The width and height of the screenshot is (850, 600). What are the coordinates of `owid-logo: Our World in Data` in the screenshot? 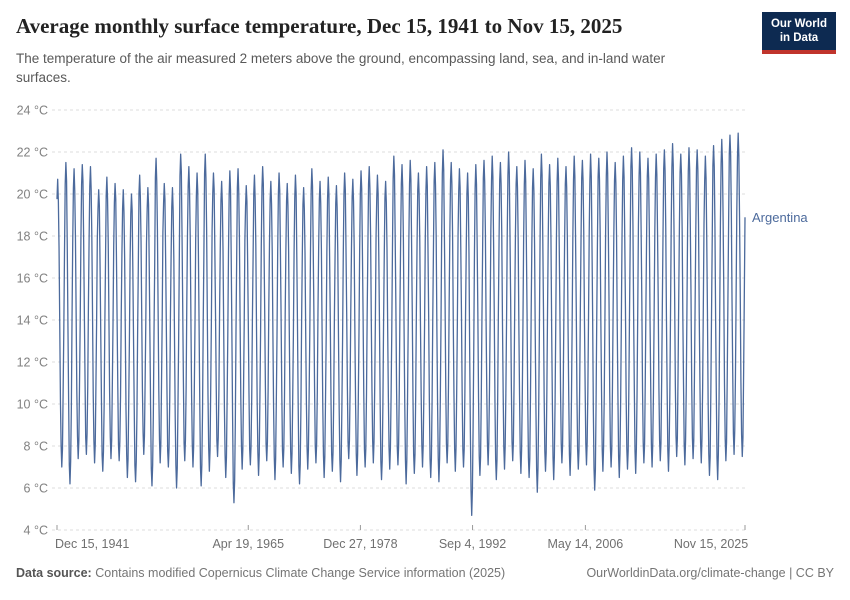 It's located at (799, 33).